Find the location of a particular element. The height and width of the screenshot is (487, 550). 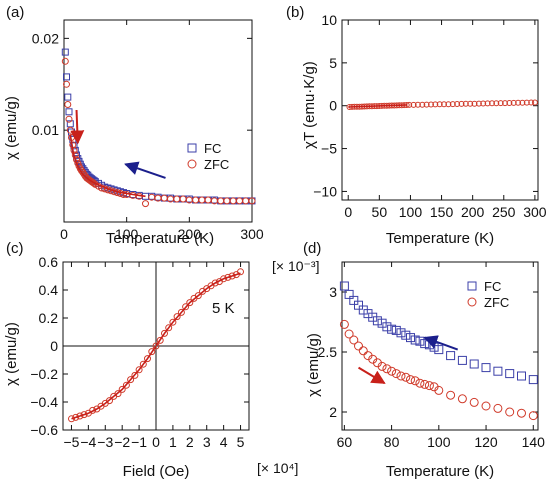

panel-c-x-tick-label: −5 is located at coordinates (71, 442).